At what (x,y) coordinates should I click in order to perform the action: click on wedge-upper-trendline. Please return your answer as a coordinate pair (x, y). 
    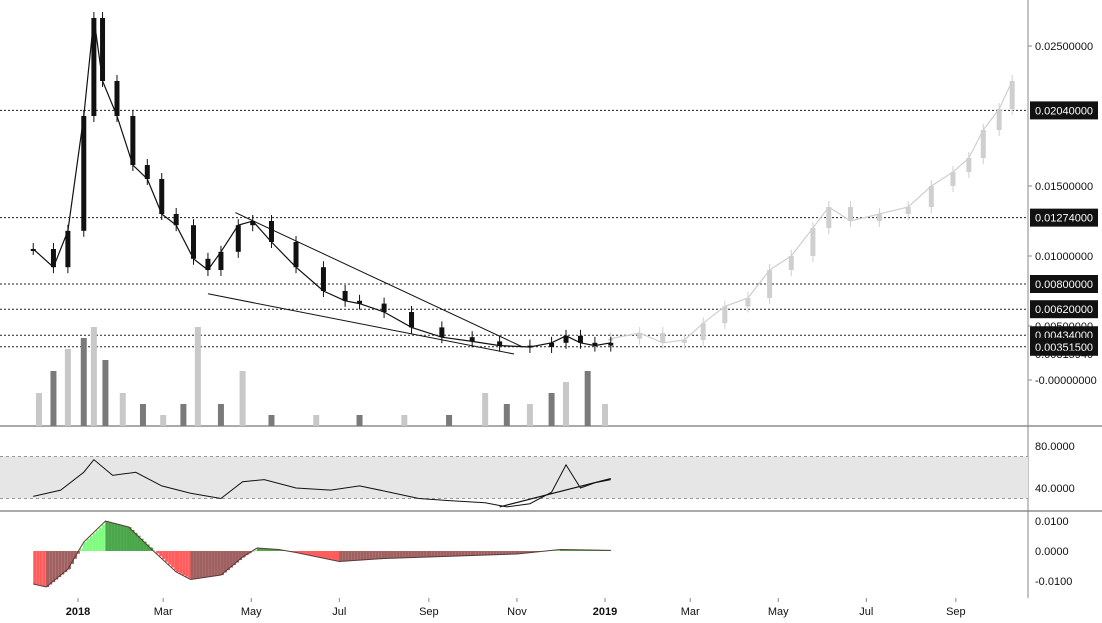
    Looking at the image, I should click on (379, 280).